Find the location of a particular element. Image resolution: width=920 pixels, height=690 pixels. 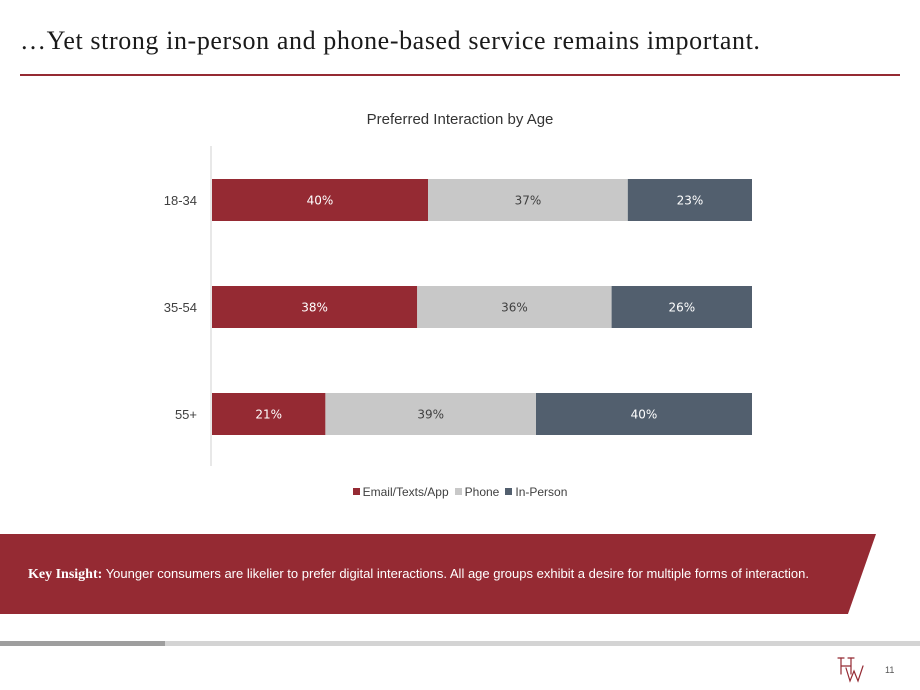

bar-data-label: 36% is located at coordinates (514, 308).